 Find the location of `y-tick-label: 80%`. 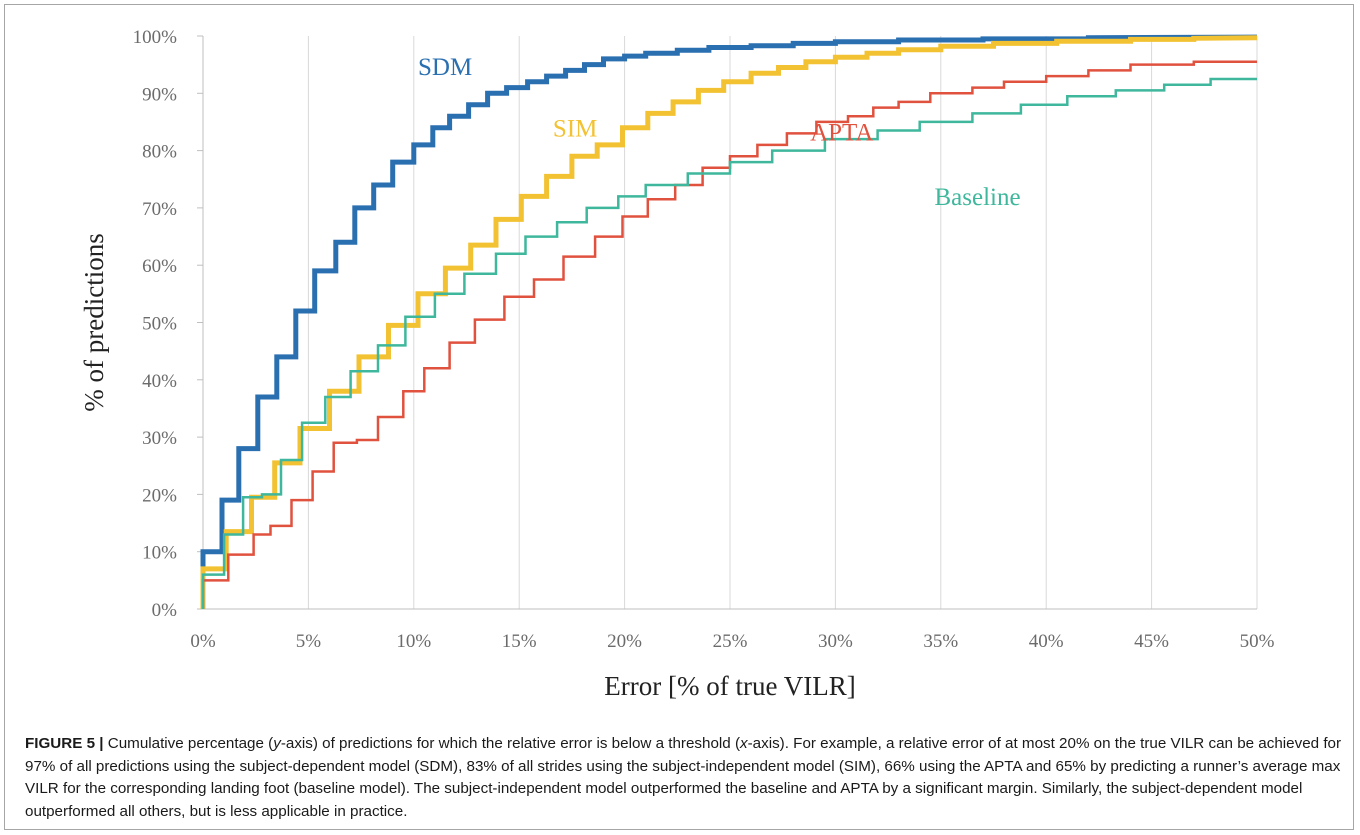

y-tick-label: 80% is located at coordinates (159, 152).